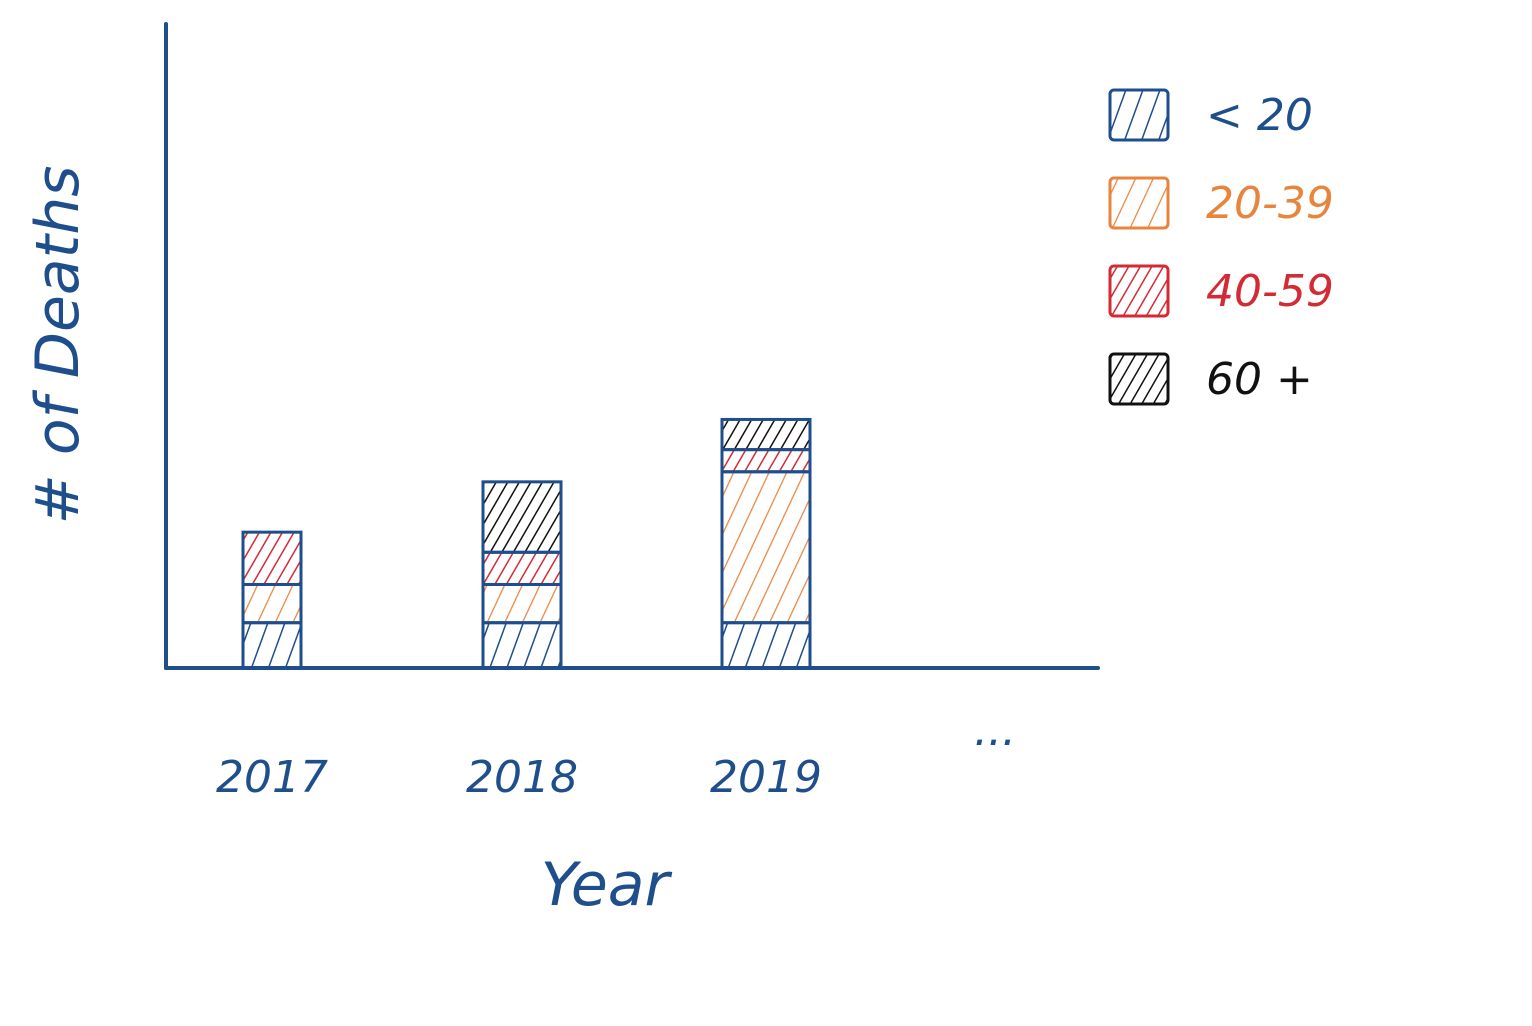  I want to click on x-tick-label: 2017, so click(272, 777).